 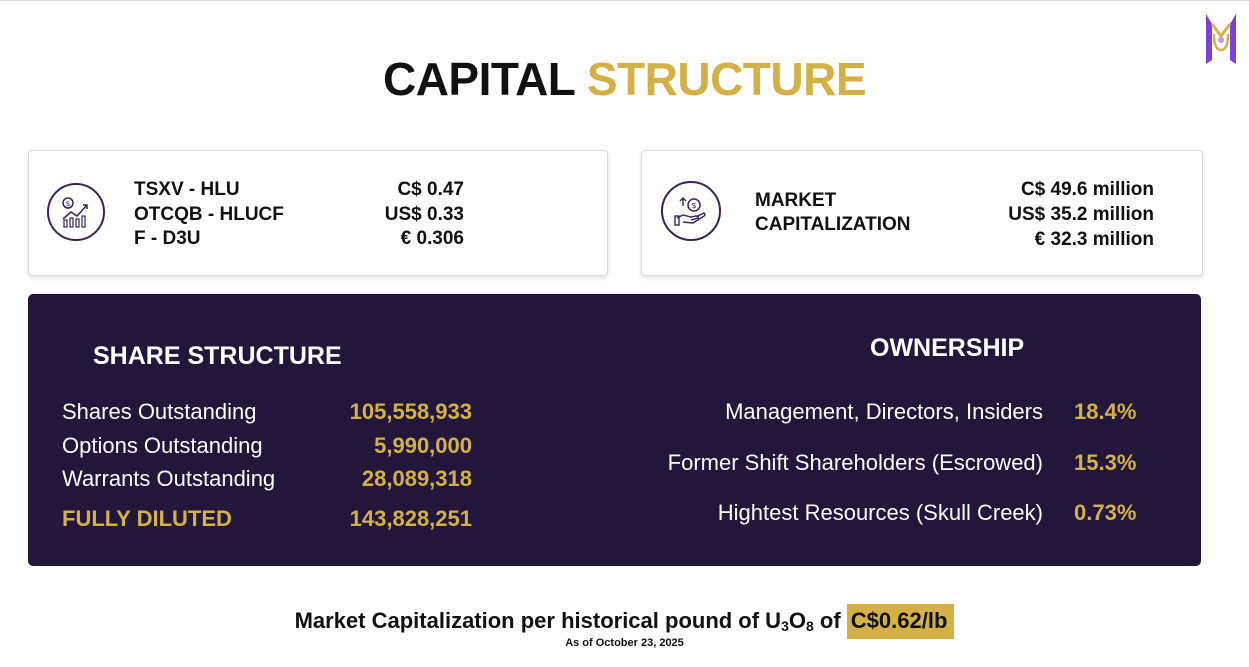 What do you see at coordinates (797, 620) in the screenshot?
I see `footer-text: O` at bounding box center [797, 620].